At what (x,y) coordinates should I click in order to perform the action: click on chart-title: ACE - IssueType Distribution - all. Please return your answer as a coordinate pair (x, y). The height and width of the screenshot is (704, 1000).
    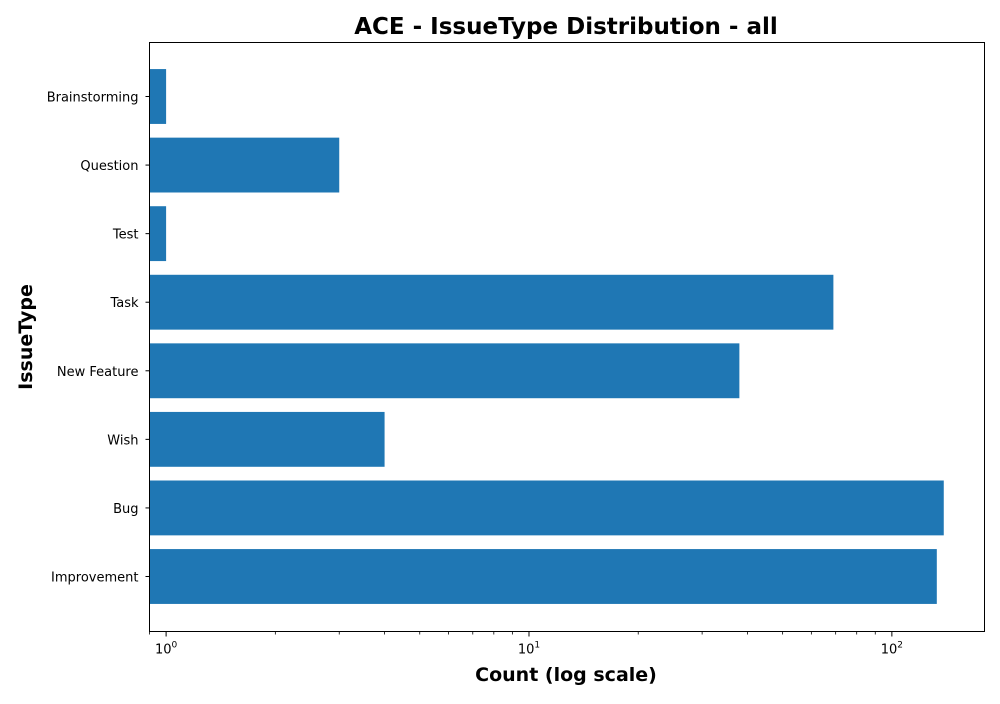
    Looking at the image, I should click on (566, 27).